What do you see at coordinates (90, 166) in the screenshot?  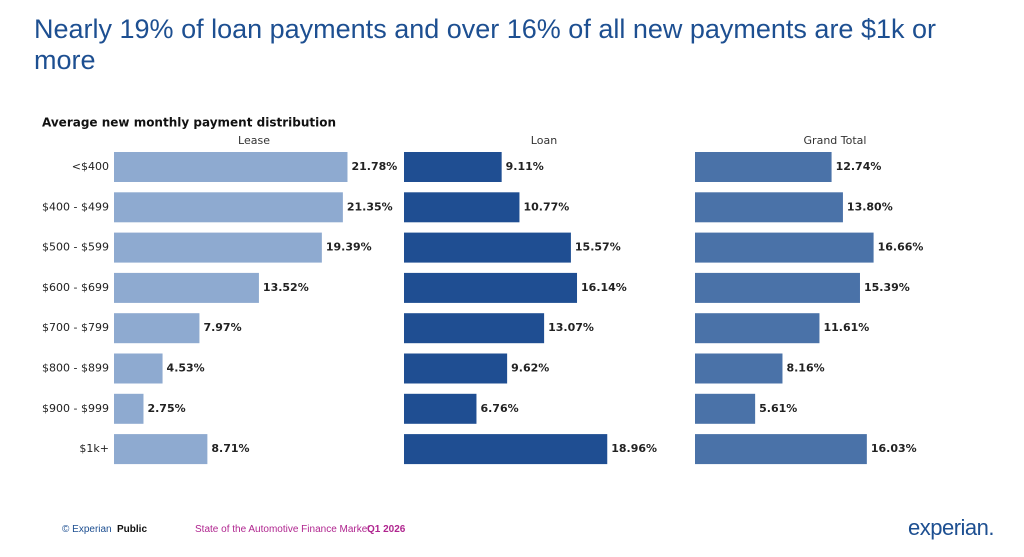 I see `category-label: <$400` at bounding box center [90, 166].